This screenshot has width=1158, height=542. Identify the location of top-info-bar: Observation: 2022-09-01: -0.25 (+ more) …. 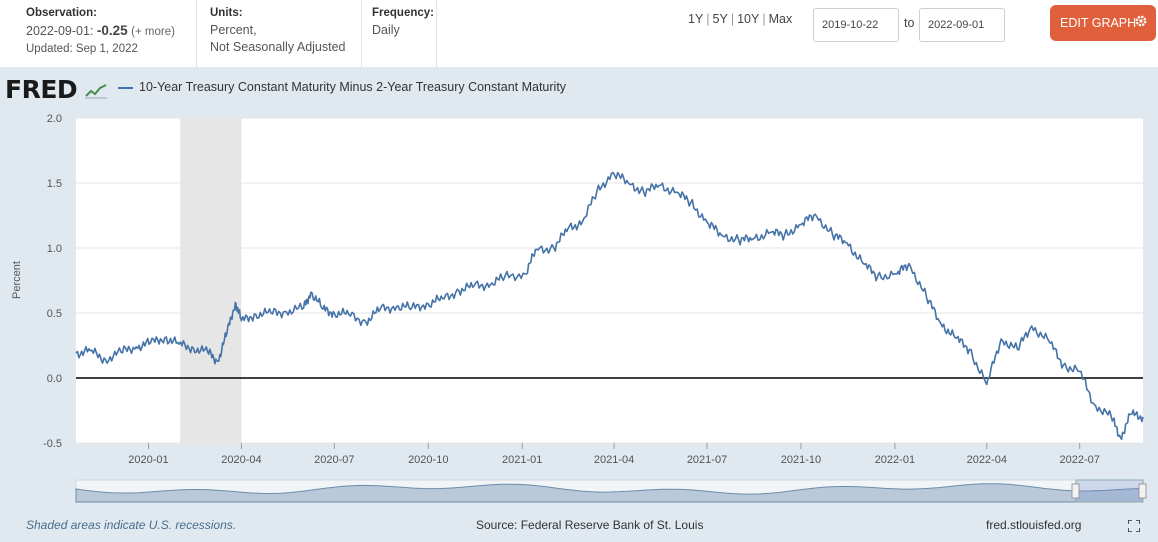
(579, 33).